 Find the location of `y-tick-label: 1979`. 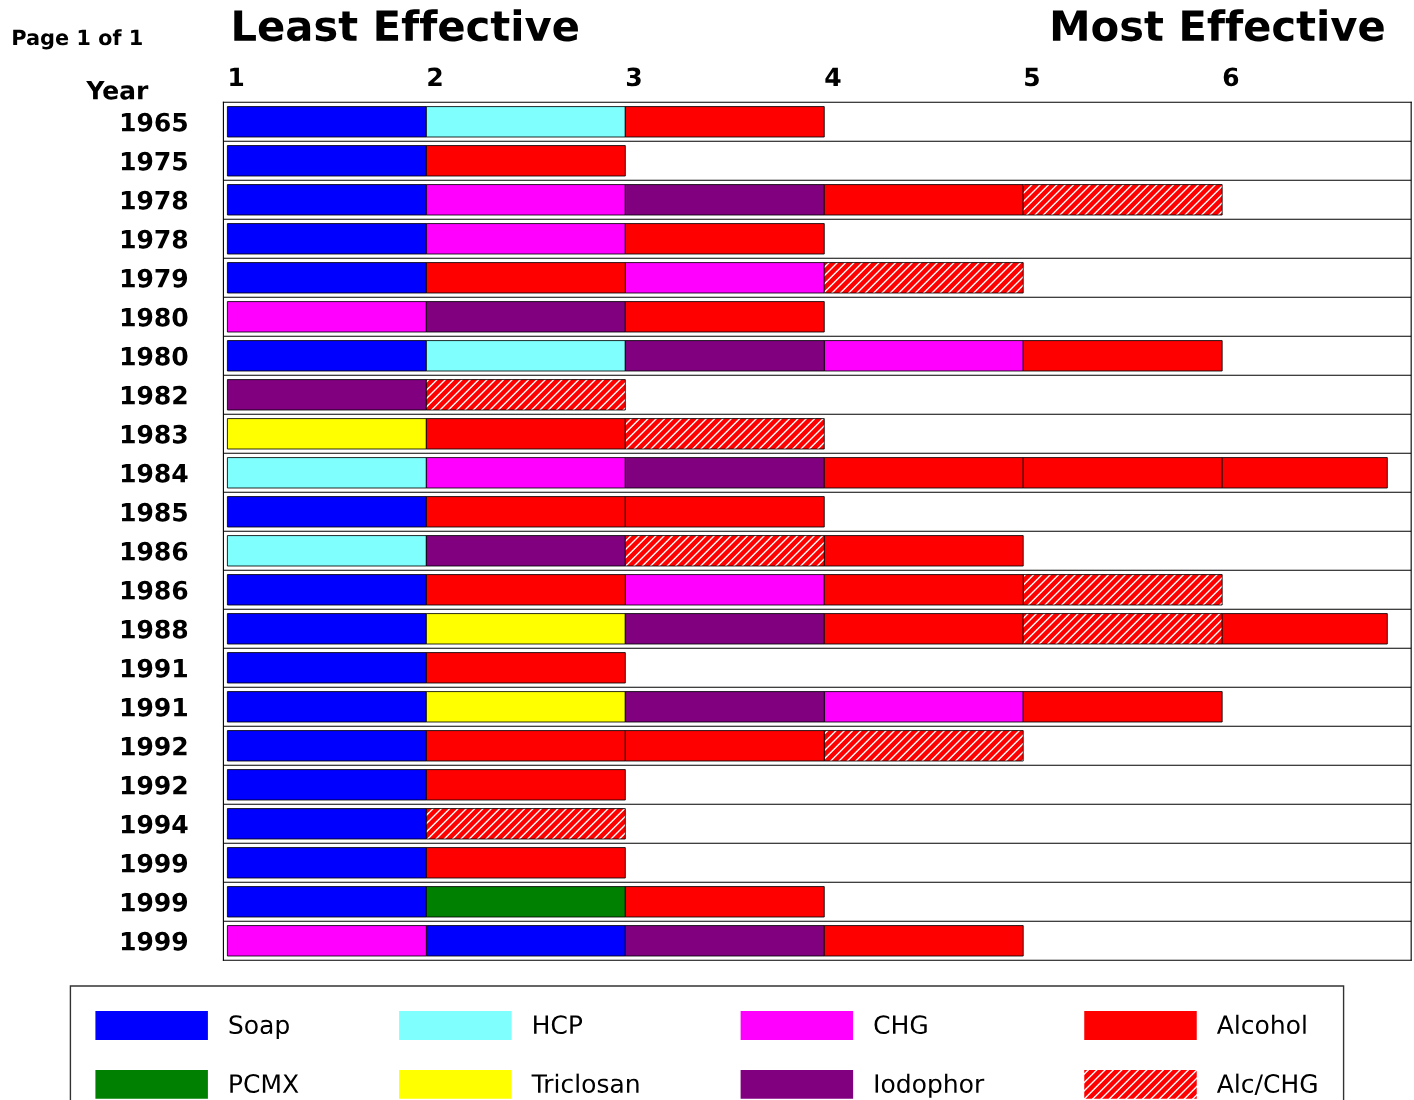

y-tick-label: 1979 is located at coordinates (154, 278).